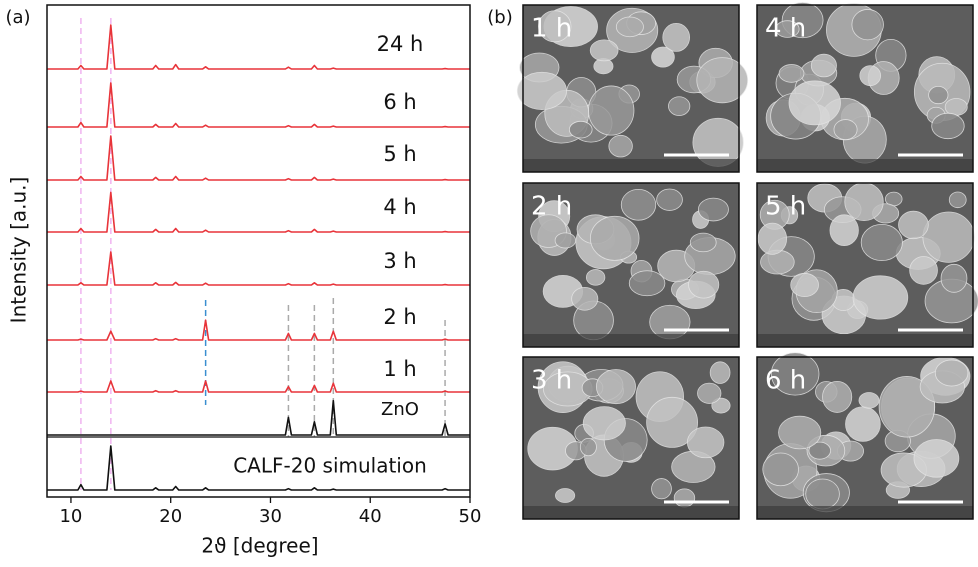 This screenshot has height=567, width=978. What do you see at coordinates (399, 102) in the screenshot?
I see `series-label: 6 h` at bounding box center [399, 102].